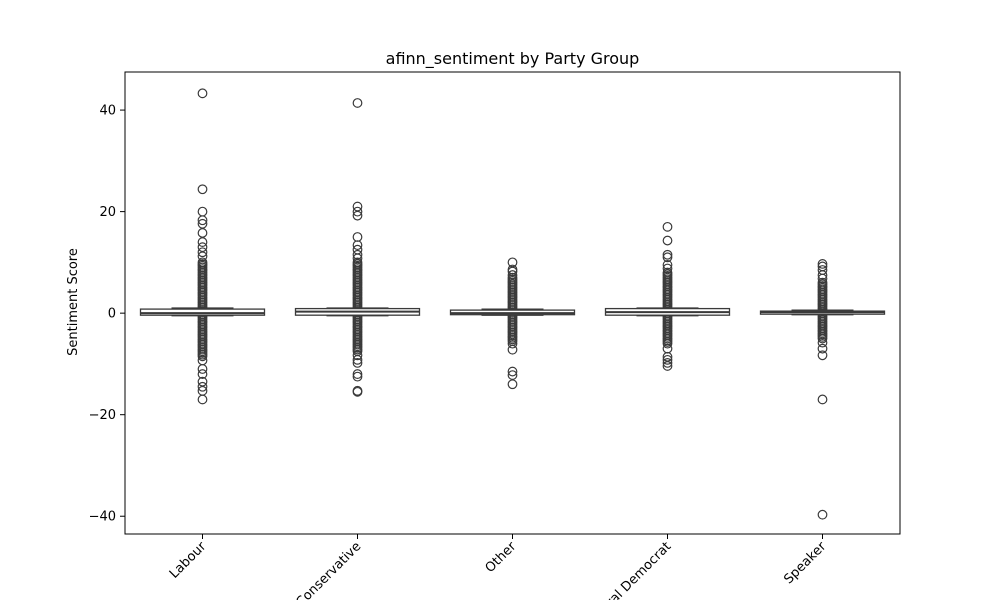 The height and width of the screenshot is (600, 1000). What do you see at coordinates (112, 314) in the screenshot?
I see `y-tick-label: 0` at bounding box center [112, 314].